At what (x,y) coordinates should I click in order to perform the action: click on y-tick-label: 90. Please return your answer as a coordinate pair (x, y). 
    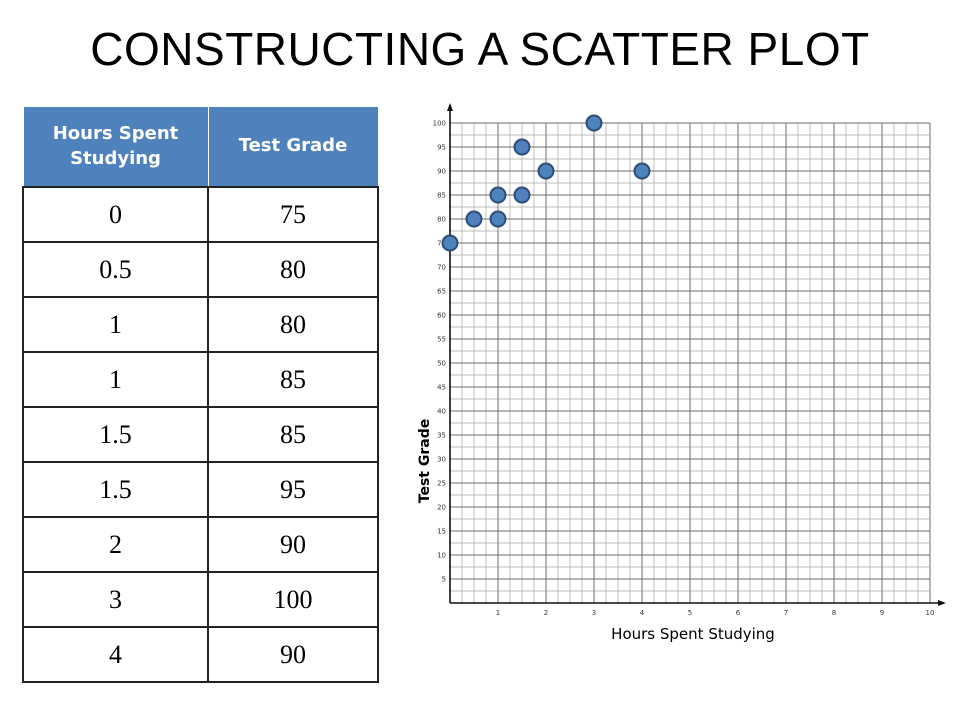
    Looking at the image, I should click on (441, 172).